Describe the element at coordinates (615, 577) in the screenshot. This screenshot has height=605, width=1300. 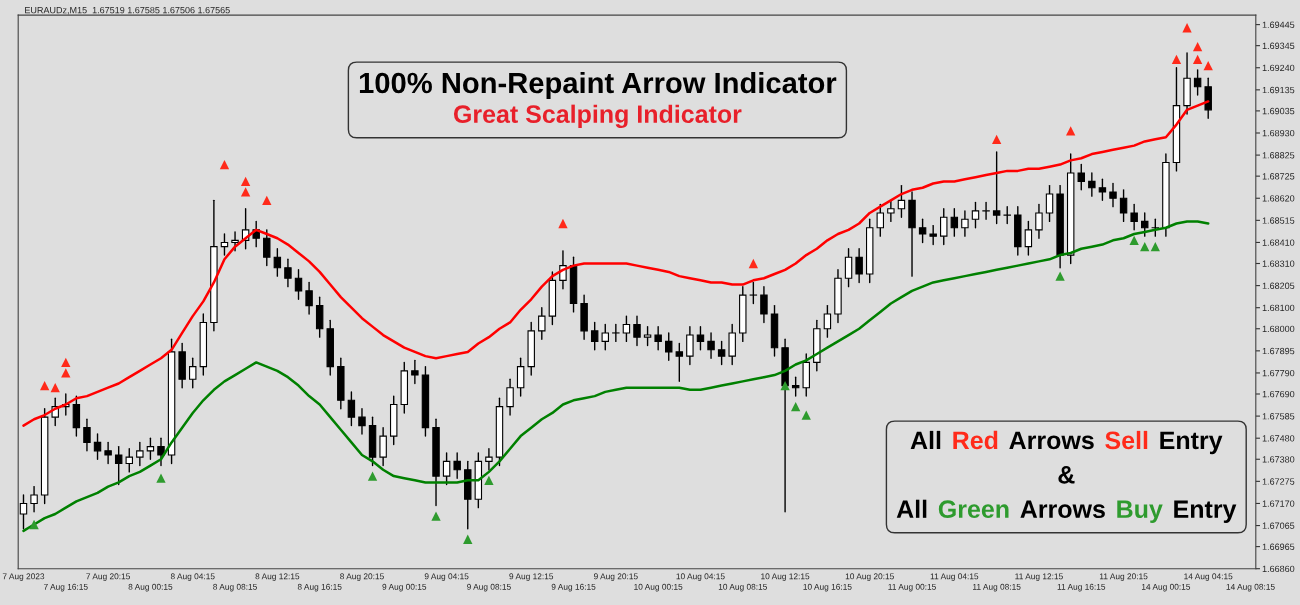
I see `x-tick-label: 9 Aug 20:15` at that location.